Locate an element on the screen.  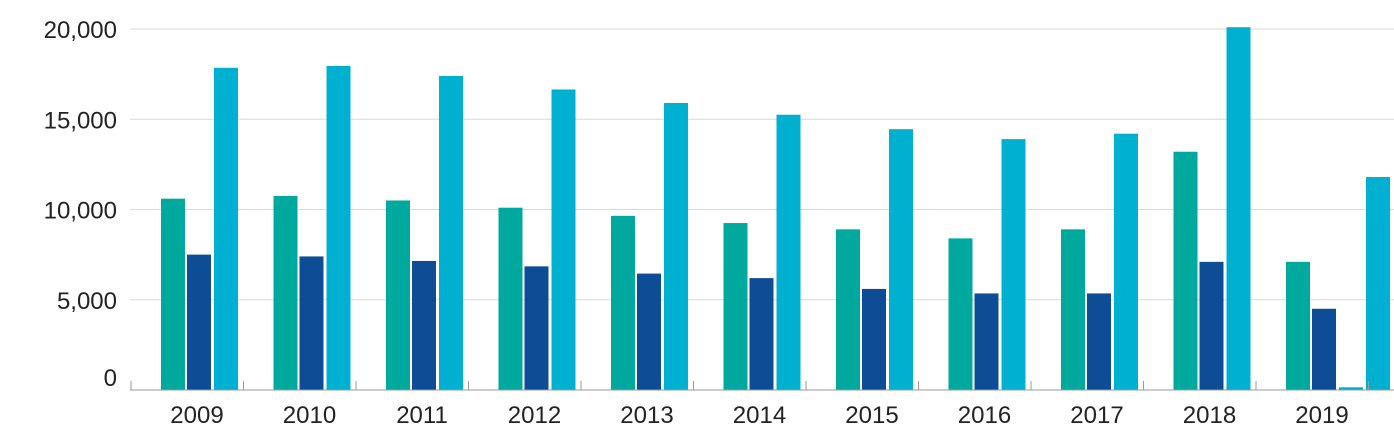
y-axis-tick-labels: 0 5,000 10,000 15,000 20,000 is located at coordinates (80, 204).